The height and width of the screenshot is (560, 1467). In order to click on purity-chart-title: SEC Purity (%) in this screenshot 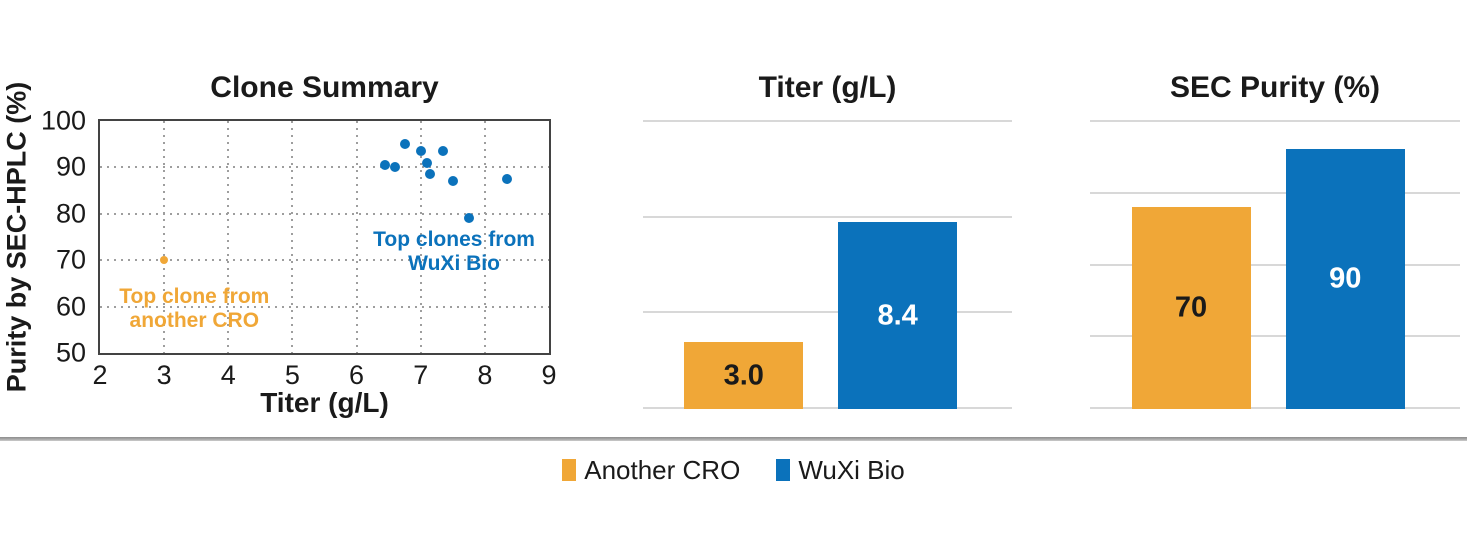, I will do `click(1275, 87)`.